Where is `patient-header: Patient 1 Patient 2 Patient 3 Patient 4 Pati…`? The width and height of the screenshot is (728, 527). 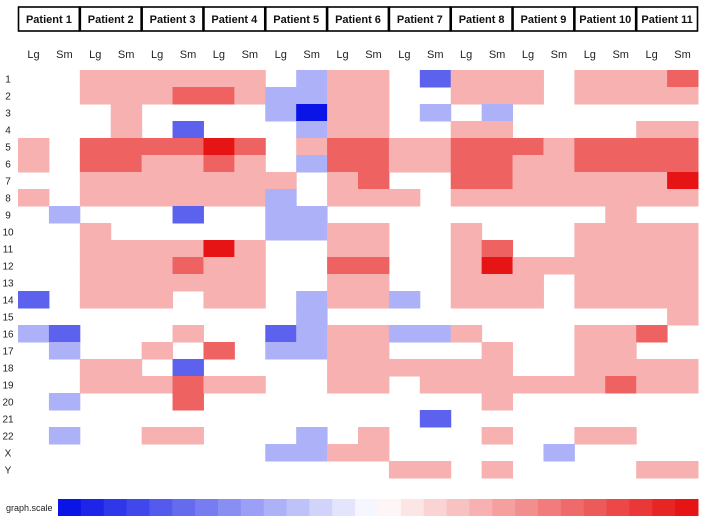 patient-header: Patient 1 Patient 2 Patient 3 Patient 4 Pati… is located at coordinates (358, 19).